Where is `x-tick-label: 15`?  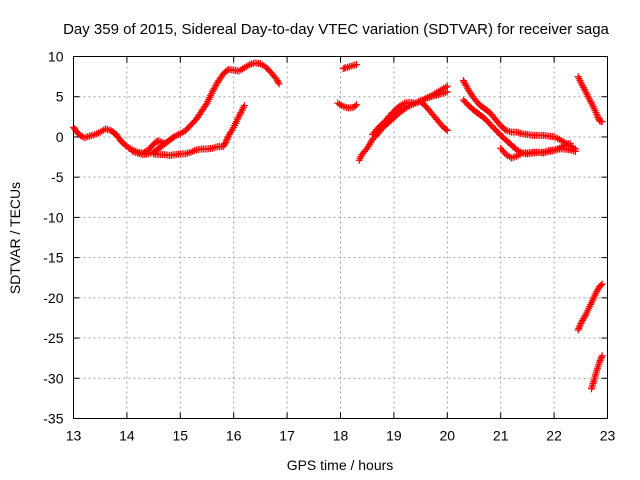 x-tick-label: 15 is located at coordinates (181, 436).